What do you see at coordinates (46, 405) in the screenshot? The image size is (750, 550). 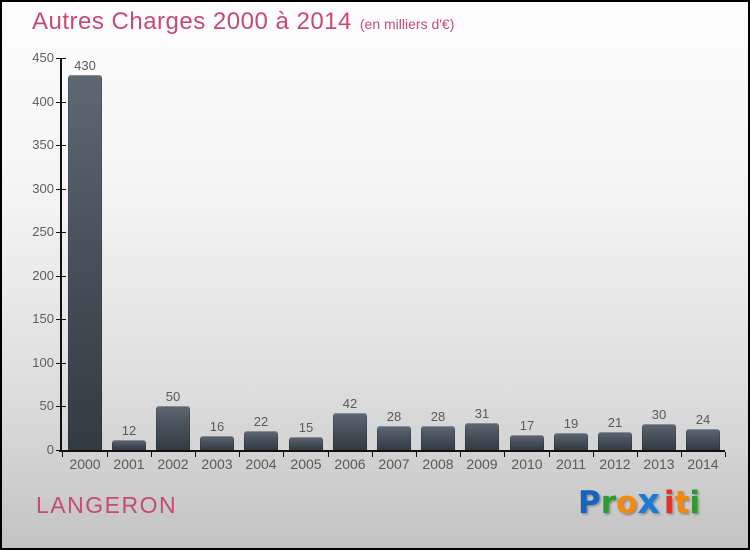 I see `y-tick-label: 50` at bounding box center [46, 405].